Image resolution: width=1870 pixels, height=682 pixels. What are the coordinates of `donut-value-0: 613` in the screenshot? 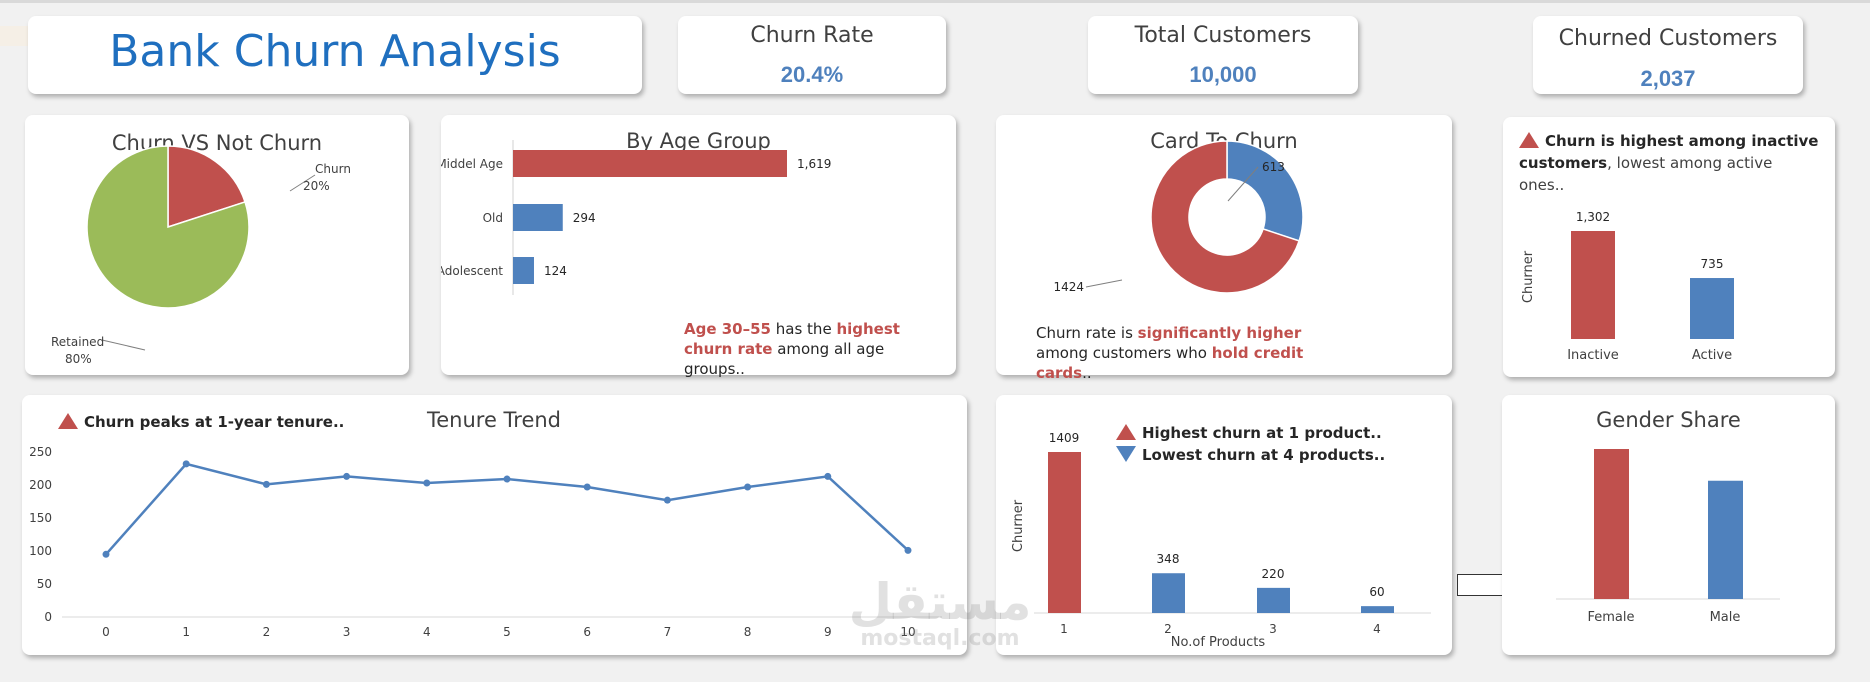 It's located at (1273, 167).